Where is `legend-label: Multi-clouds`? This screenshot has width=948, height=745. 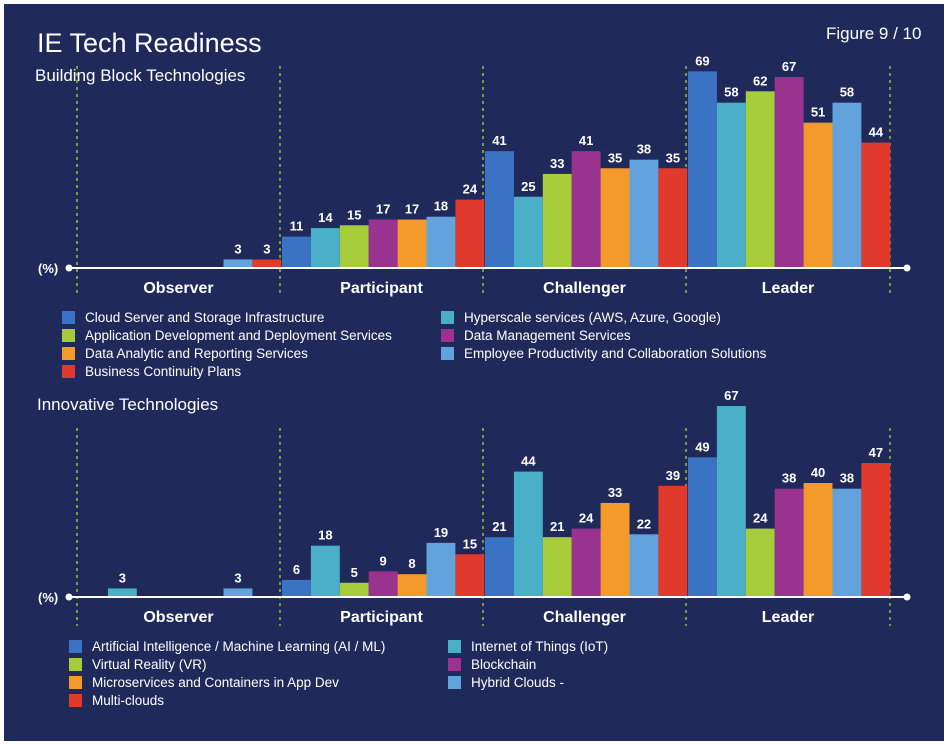
legend-label: Multi-clouds is located at coordinates (128, 700).